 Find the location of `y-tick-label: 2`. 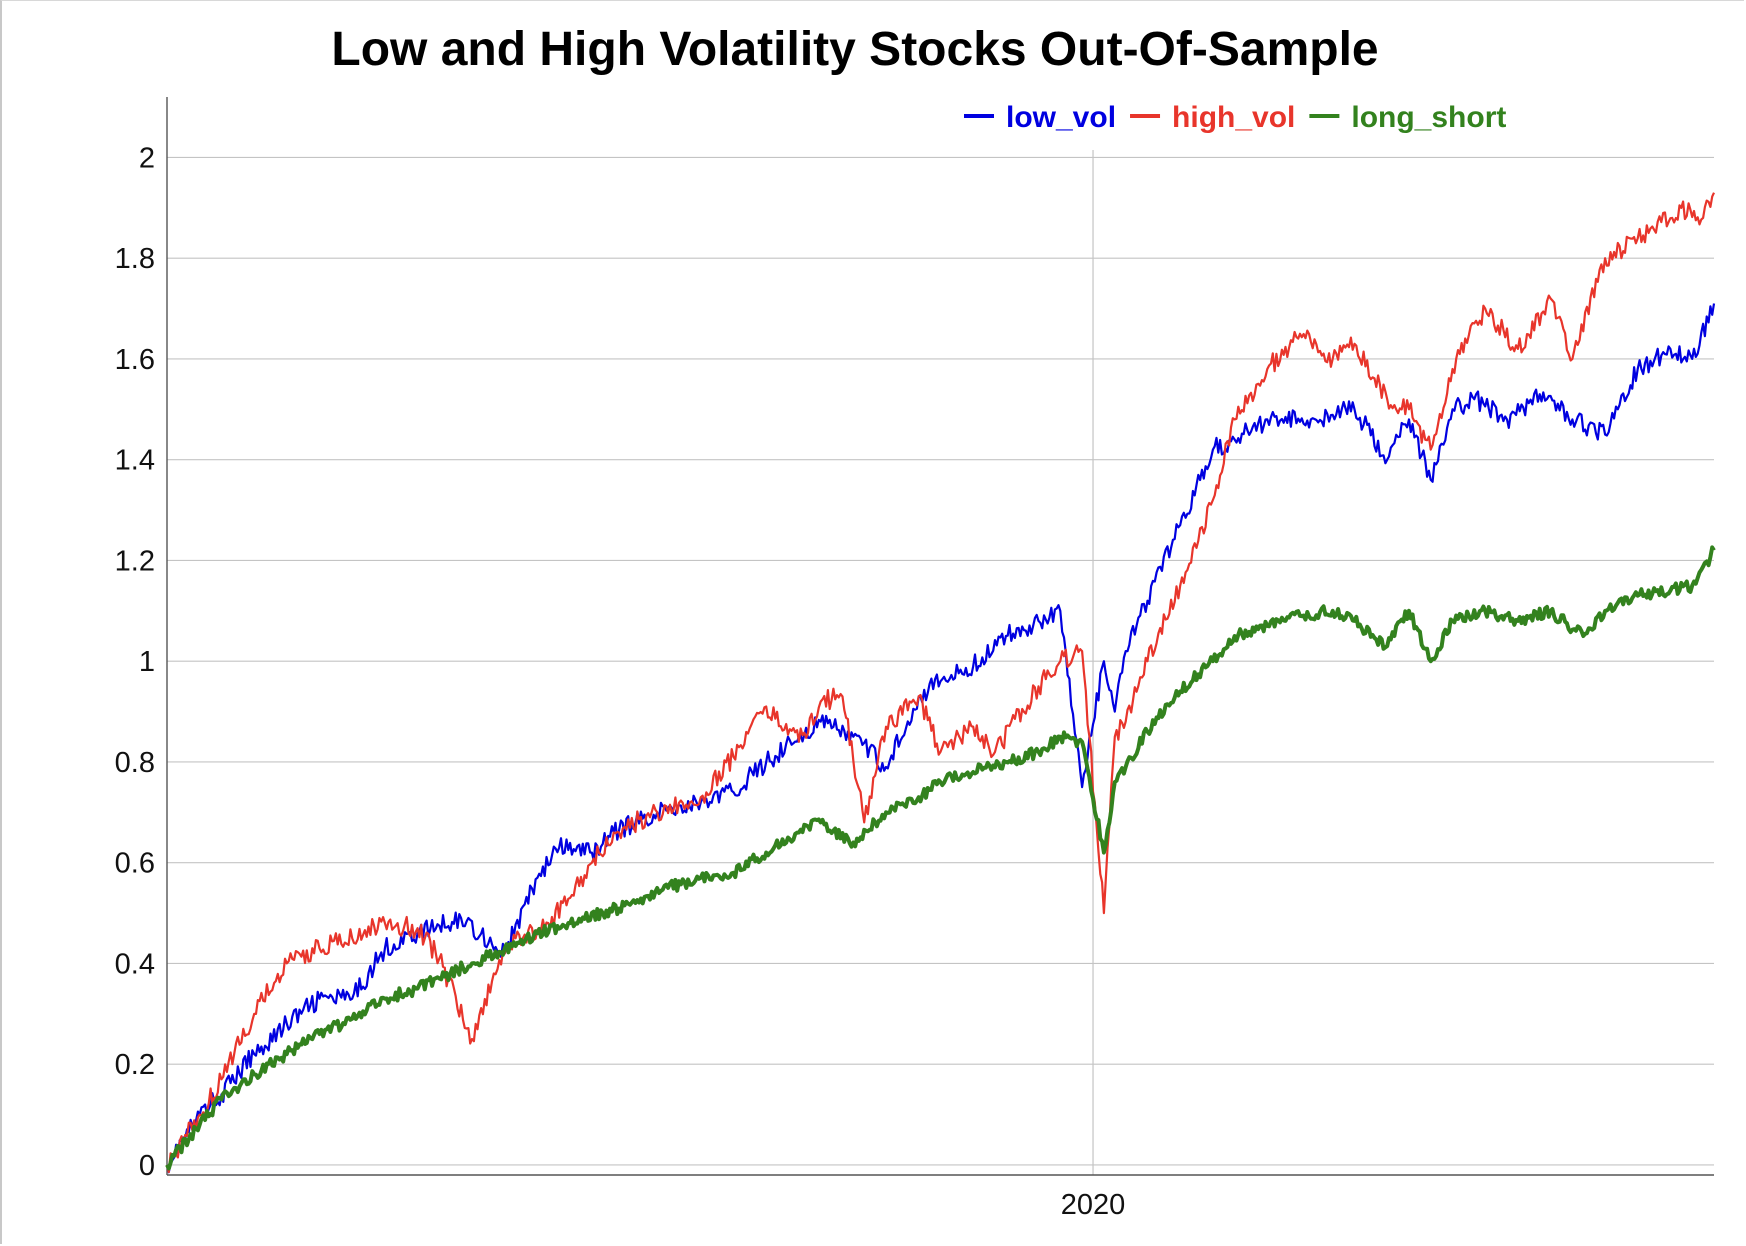

y-tick-label: 2 is located at coordinates (147, 158).